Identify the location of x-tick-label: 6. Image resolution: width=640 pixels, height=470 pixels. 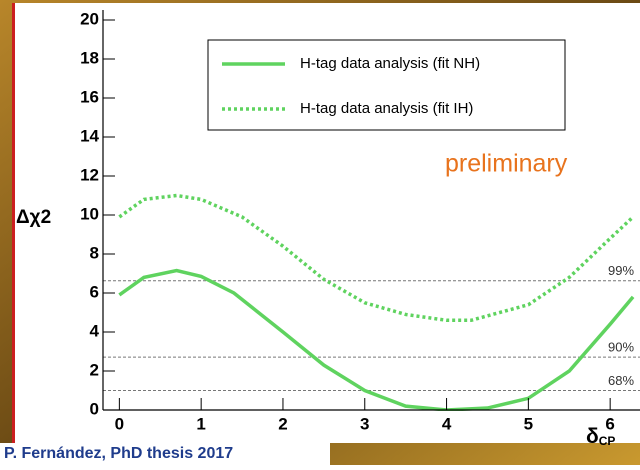
(609, 423).